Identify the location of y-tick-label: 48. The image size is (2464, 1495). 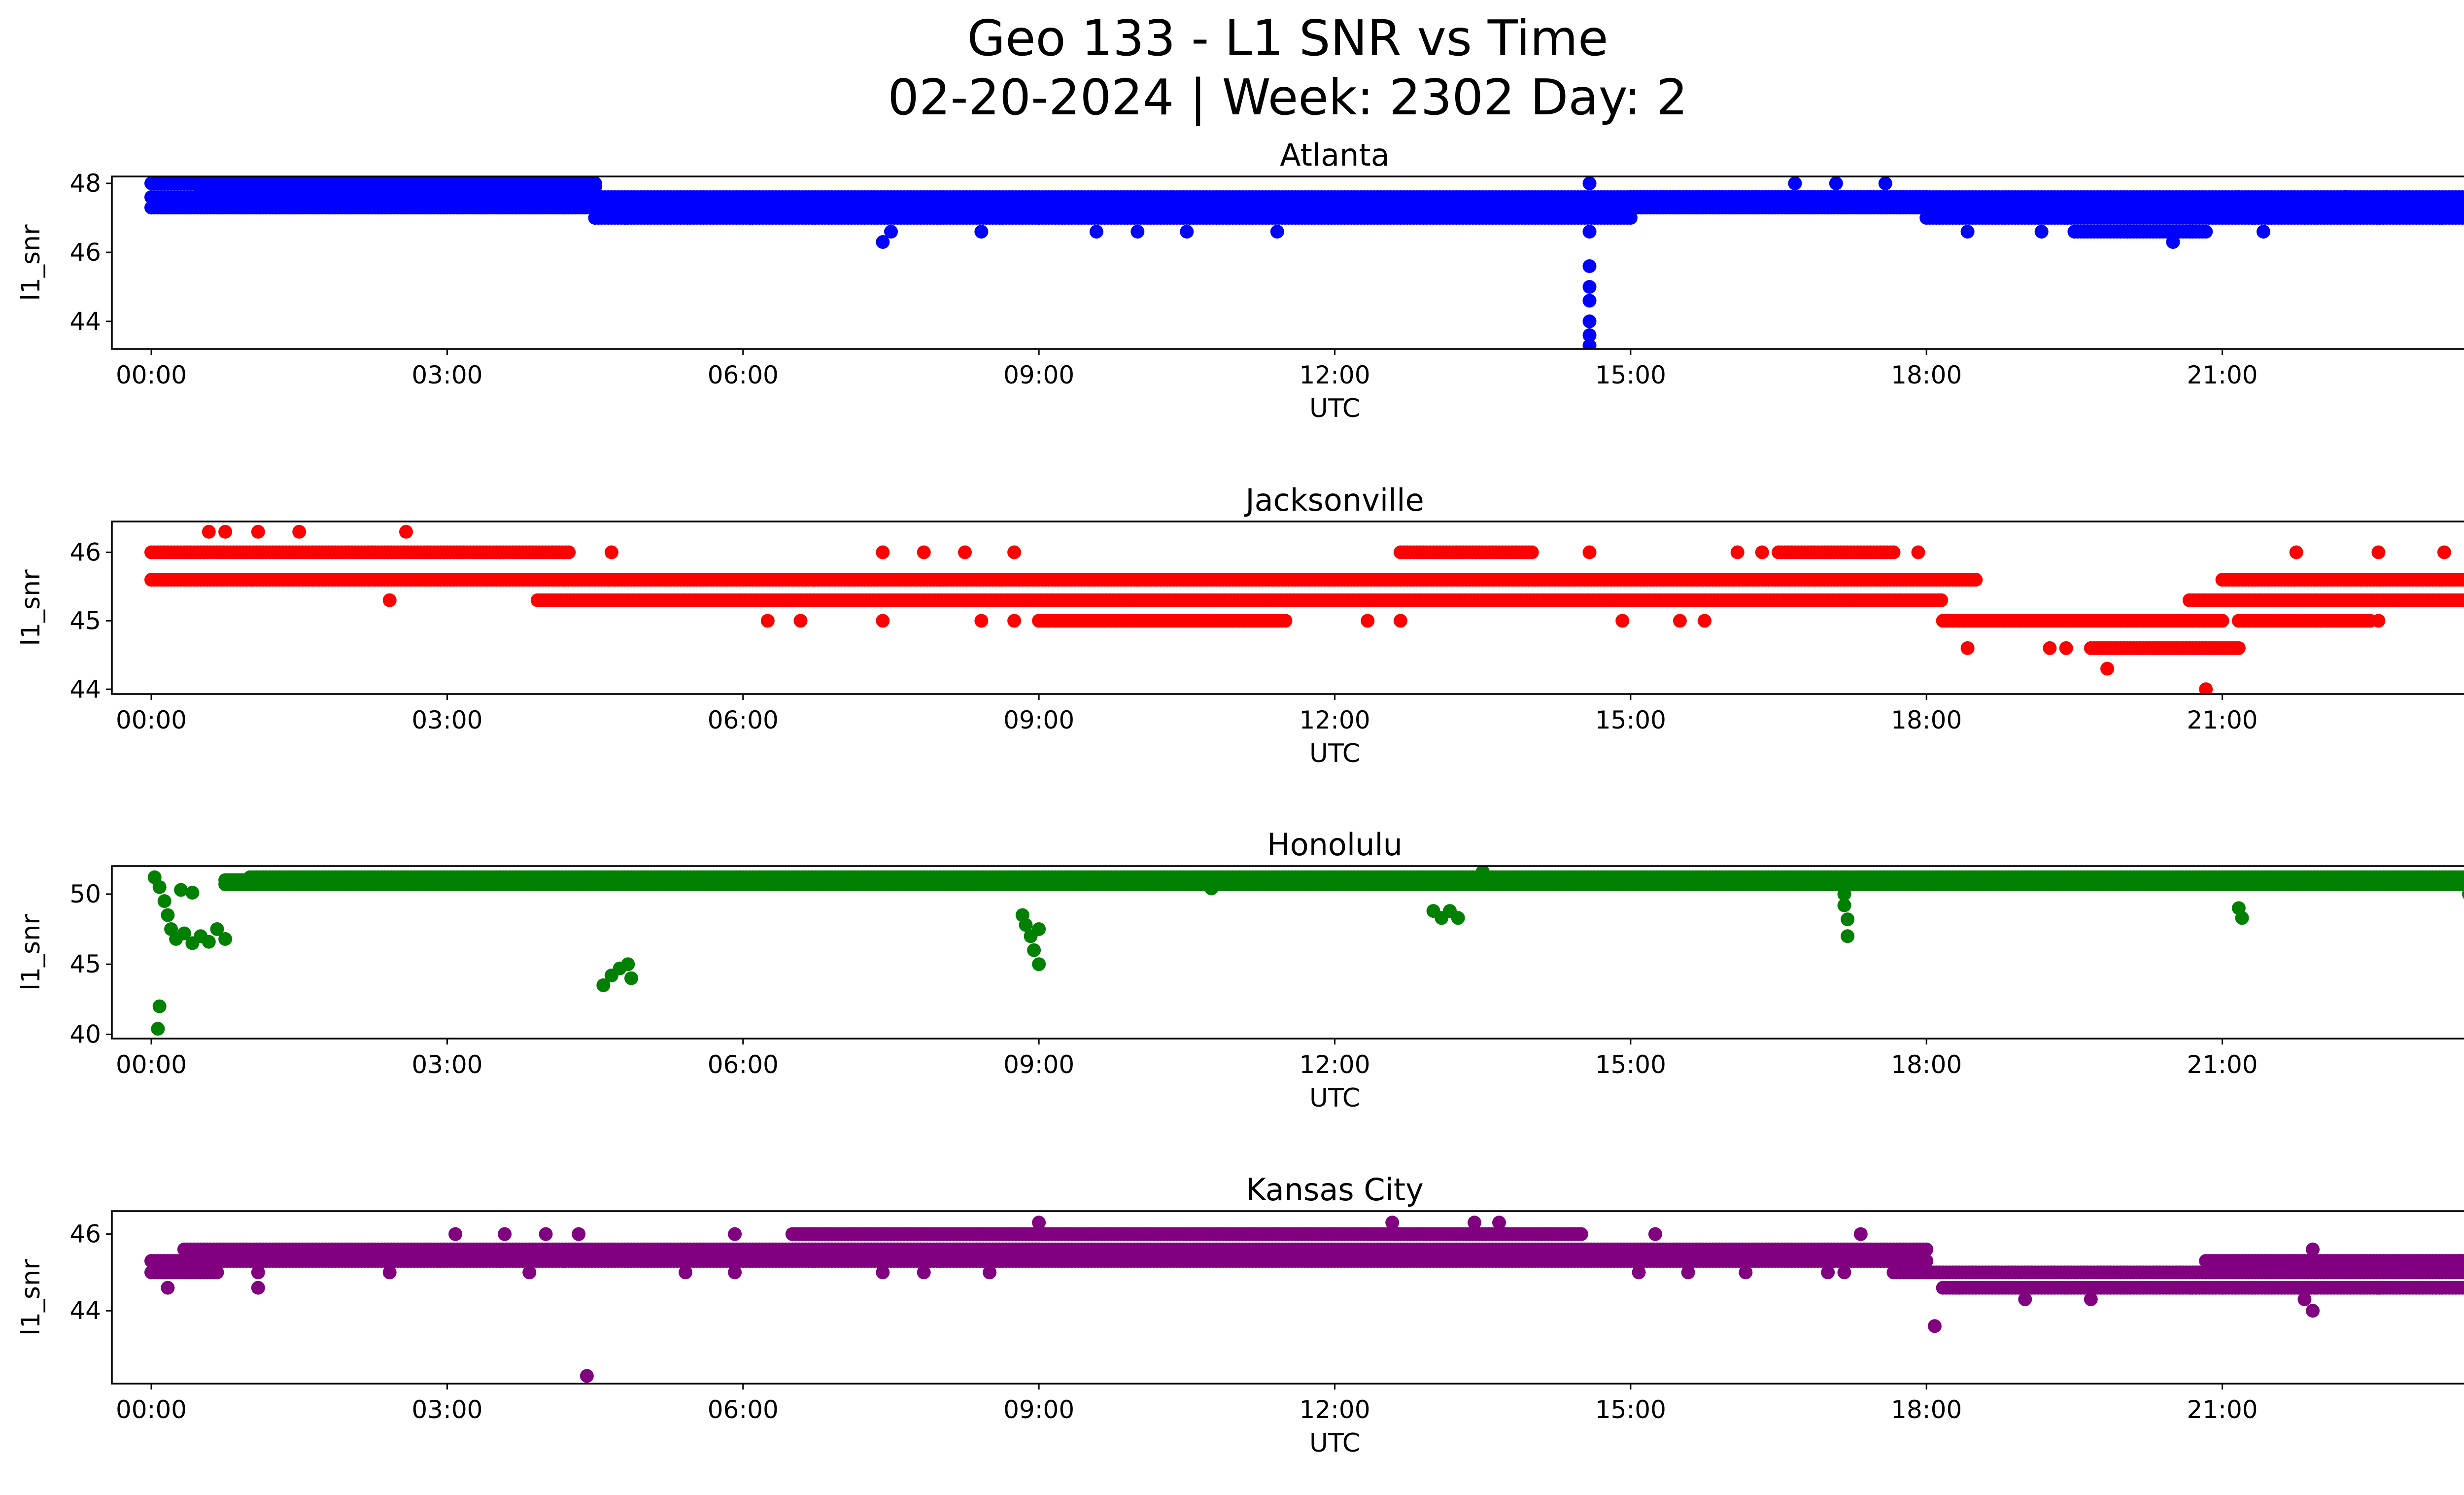
(85, 183).